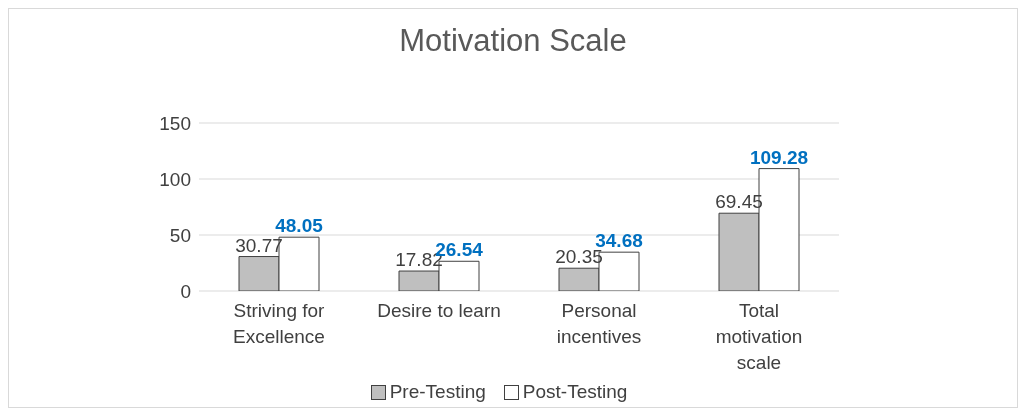 This screenshot has height=419, width=1027. Describe the element at coordinates (180, 235) in the screenshot. I see `y-tick-label: 50` at that location.